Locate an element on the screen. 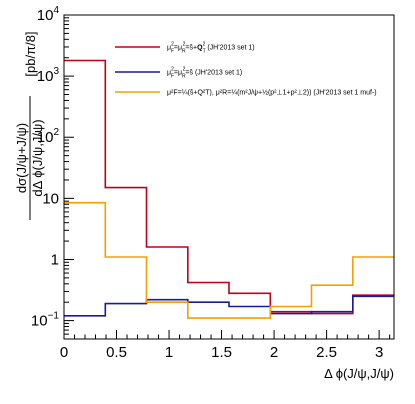 The height and width of the screenshot is (404, 415). y-tick-label-3: 10² is located at coordinates (48, 136).